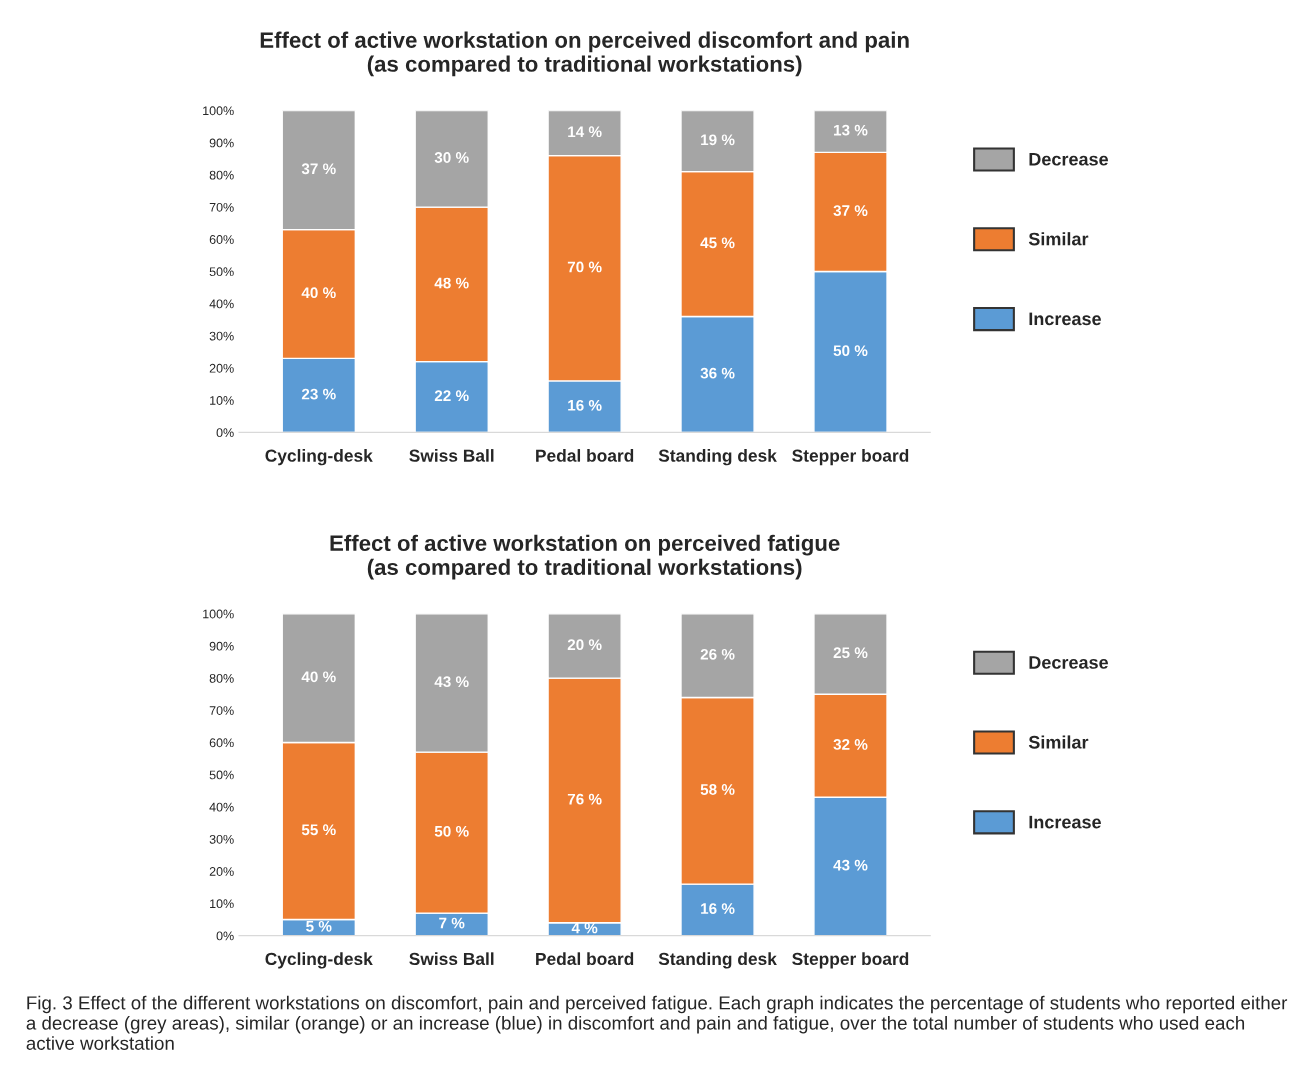 Image resolution: width=1292 pixels, height=1073 pixels. What do you see at coordinates (318, 830) in the screenshot?
I see `data-label: 55 %` at bounding box center [318, 830].